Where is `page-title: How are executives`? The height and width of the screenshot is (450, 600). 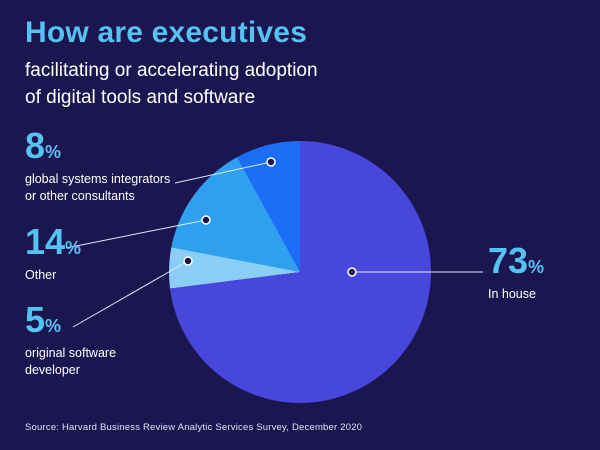
page-title: How are executives is located at coordinates (166, 32).